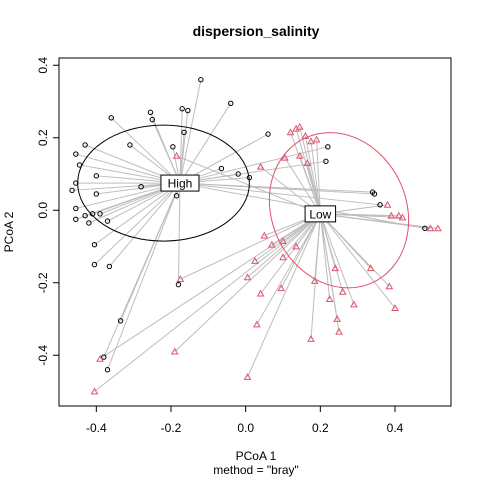  I want to click on ellipse-low, so click(339, 210).